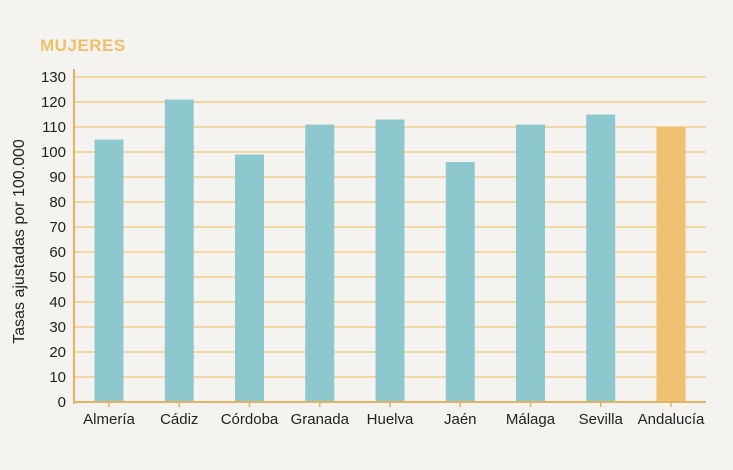 The width and height of the screenshot is (733, 470). Describe the element at coordinates (57, 202) in the screenshot. I see `y-tick-label: 80` at that location.